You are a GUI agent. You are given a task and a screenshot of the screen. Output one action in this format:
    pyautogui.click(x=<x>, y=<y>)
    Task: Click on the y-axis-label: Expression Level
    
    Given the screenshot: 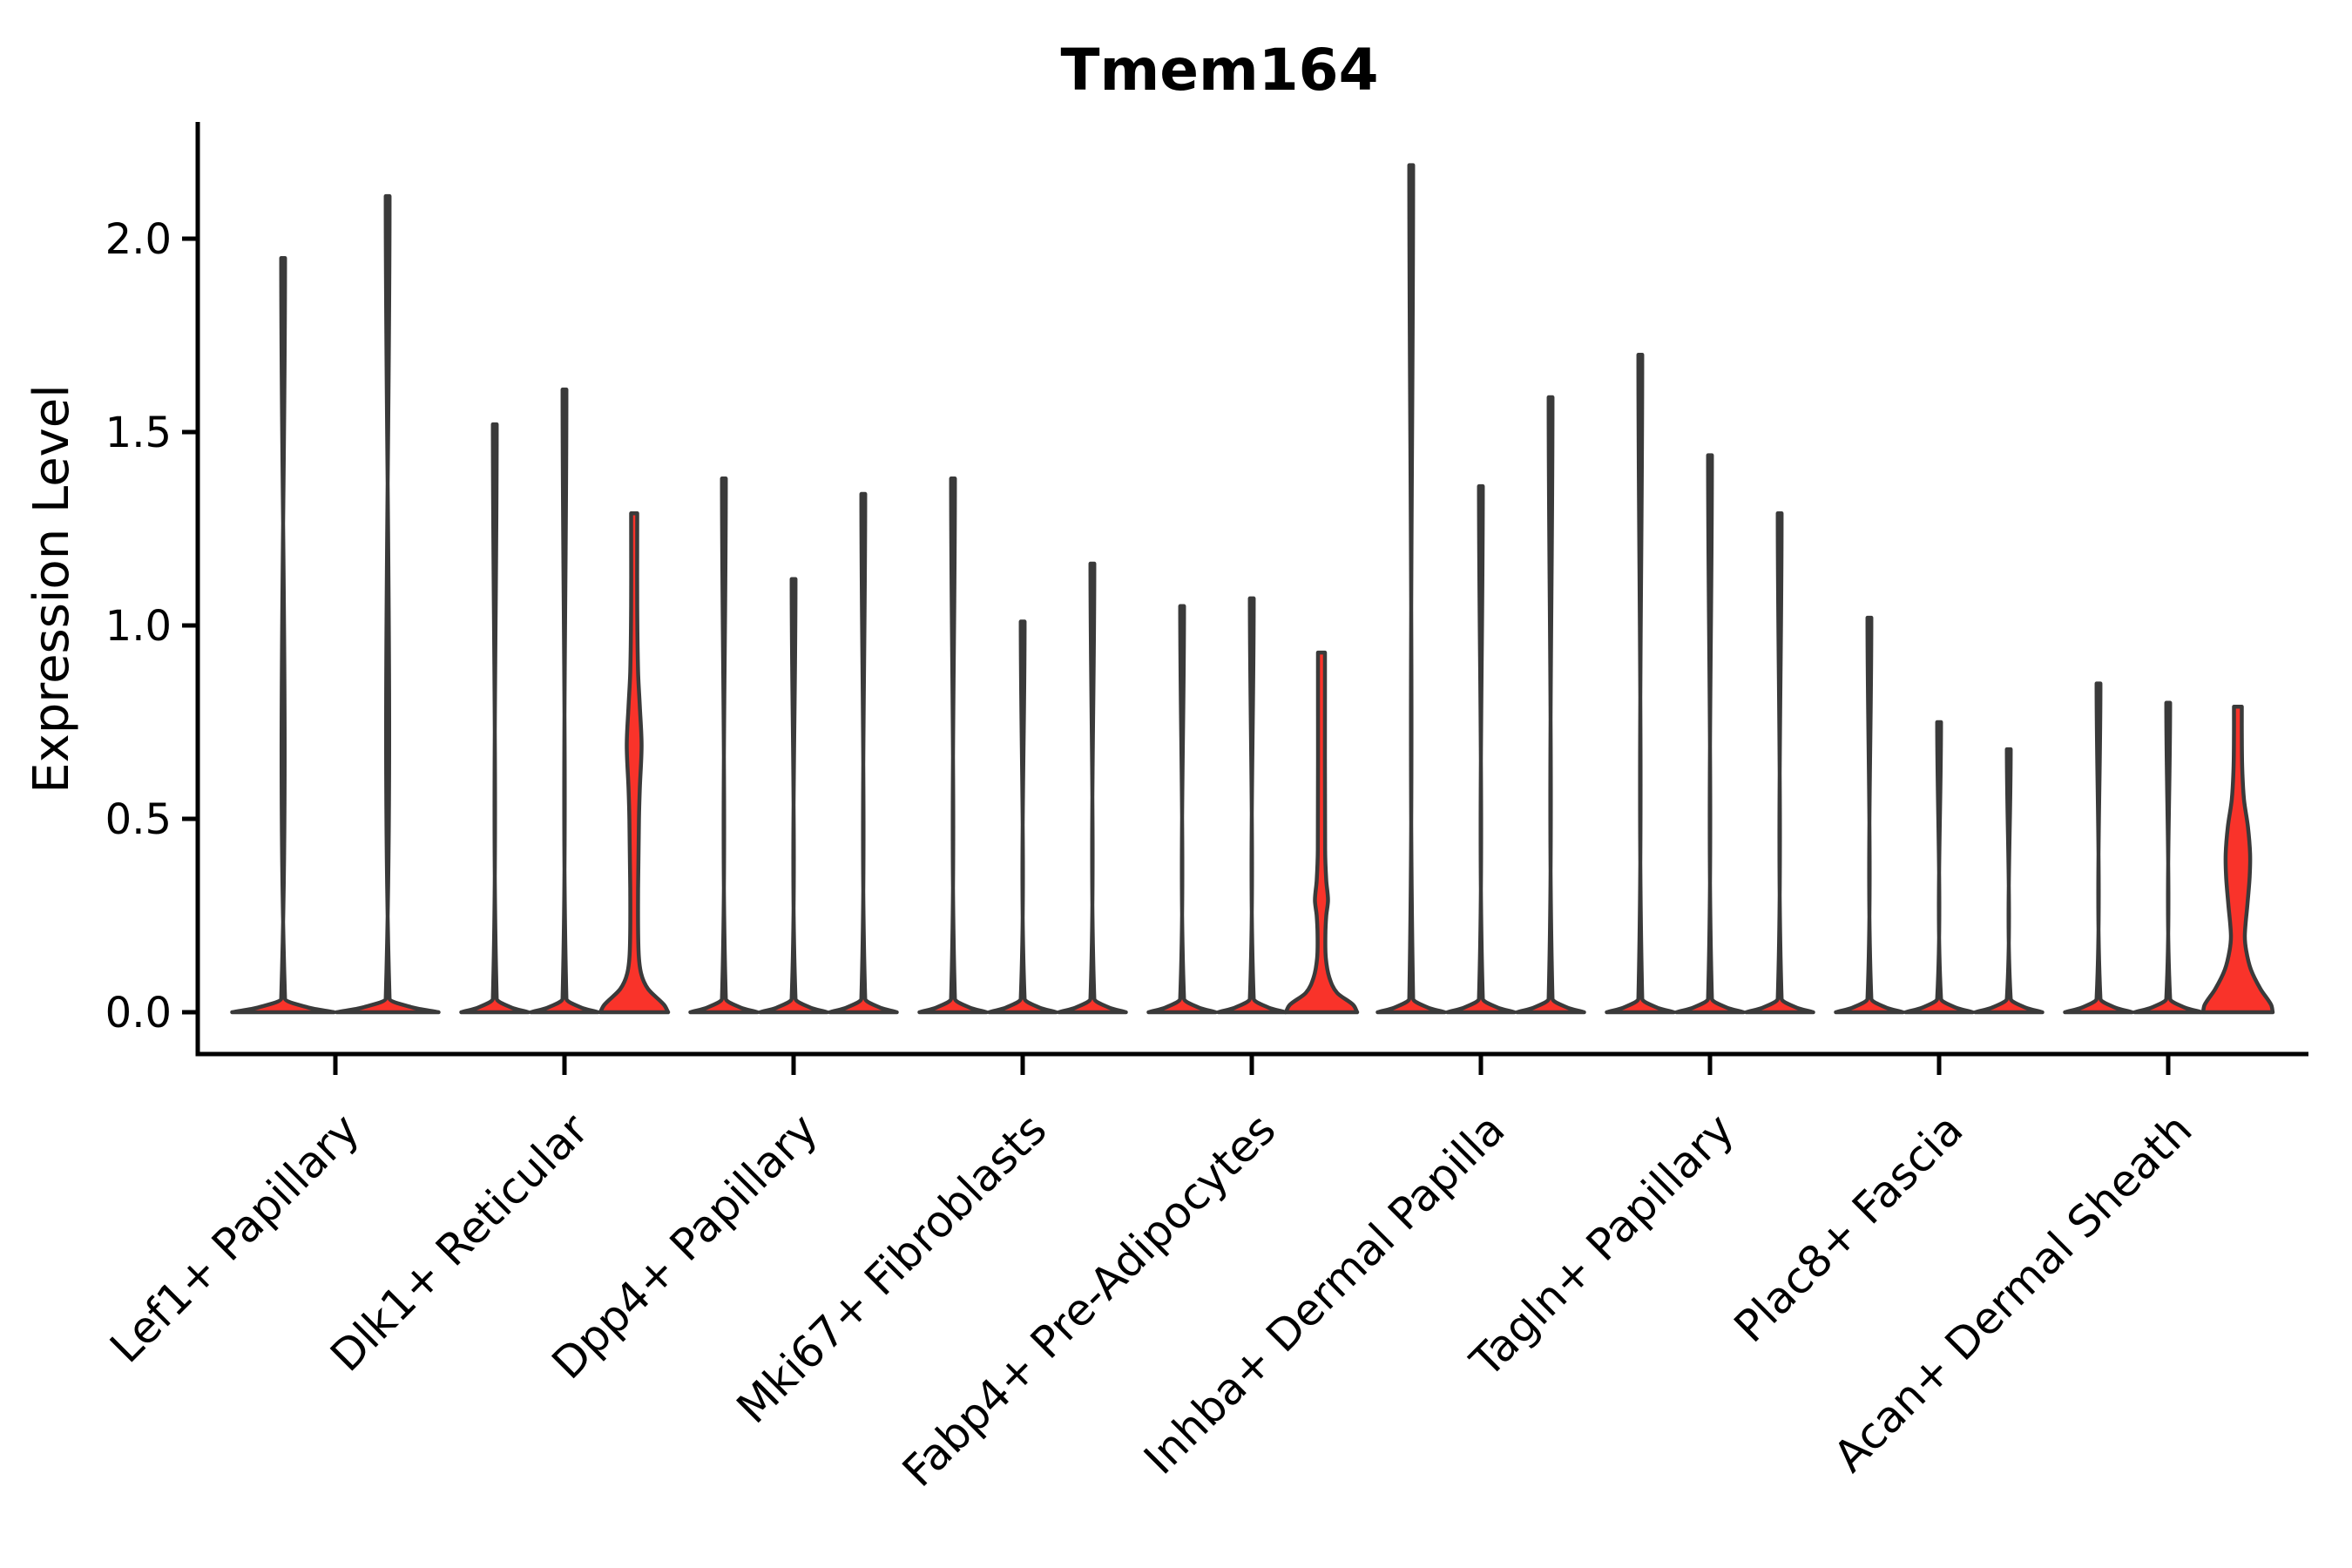 What is the action you would take?
    pyautogui.click(x=52, y=589)
    